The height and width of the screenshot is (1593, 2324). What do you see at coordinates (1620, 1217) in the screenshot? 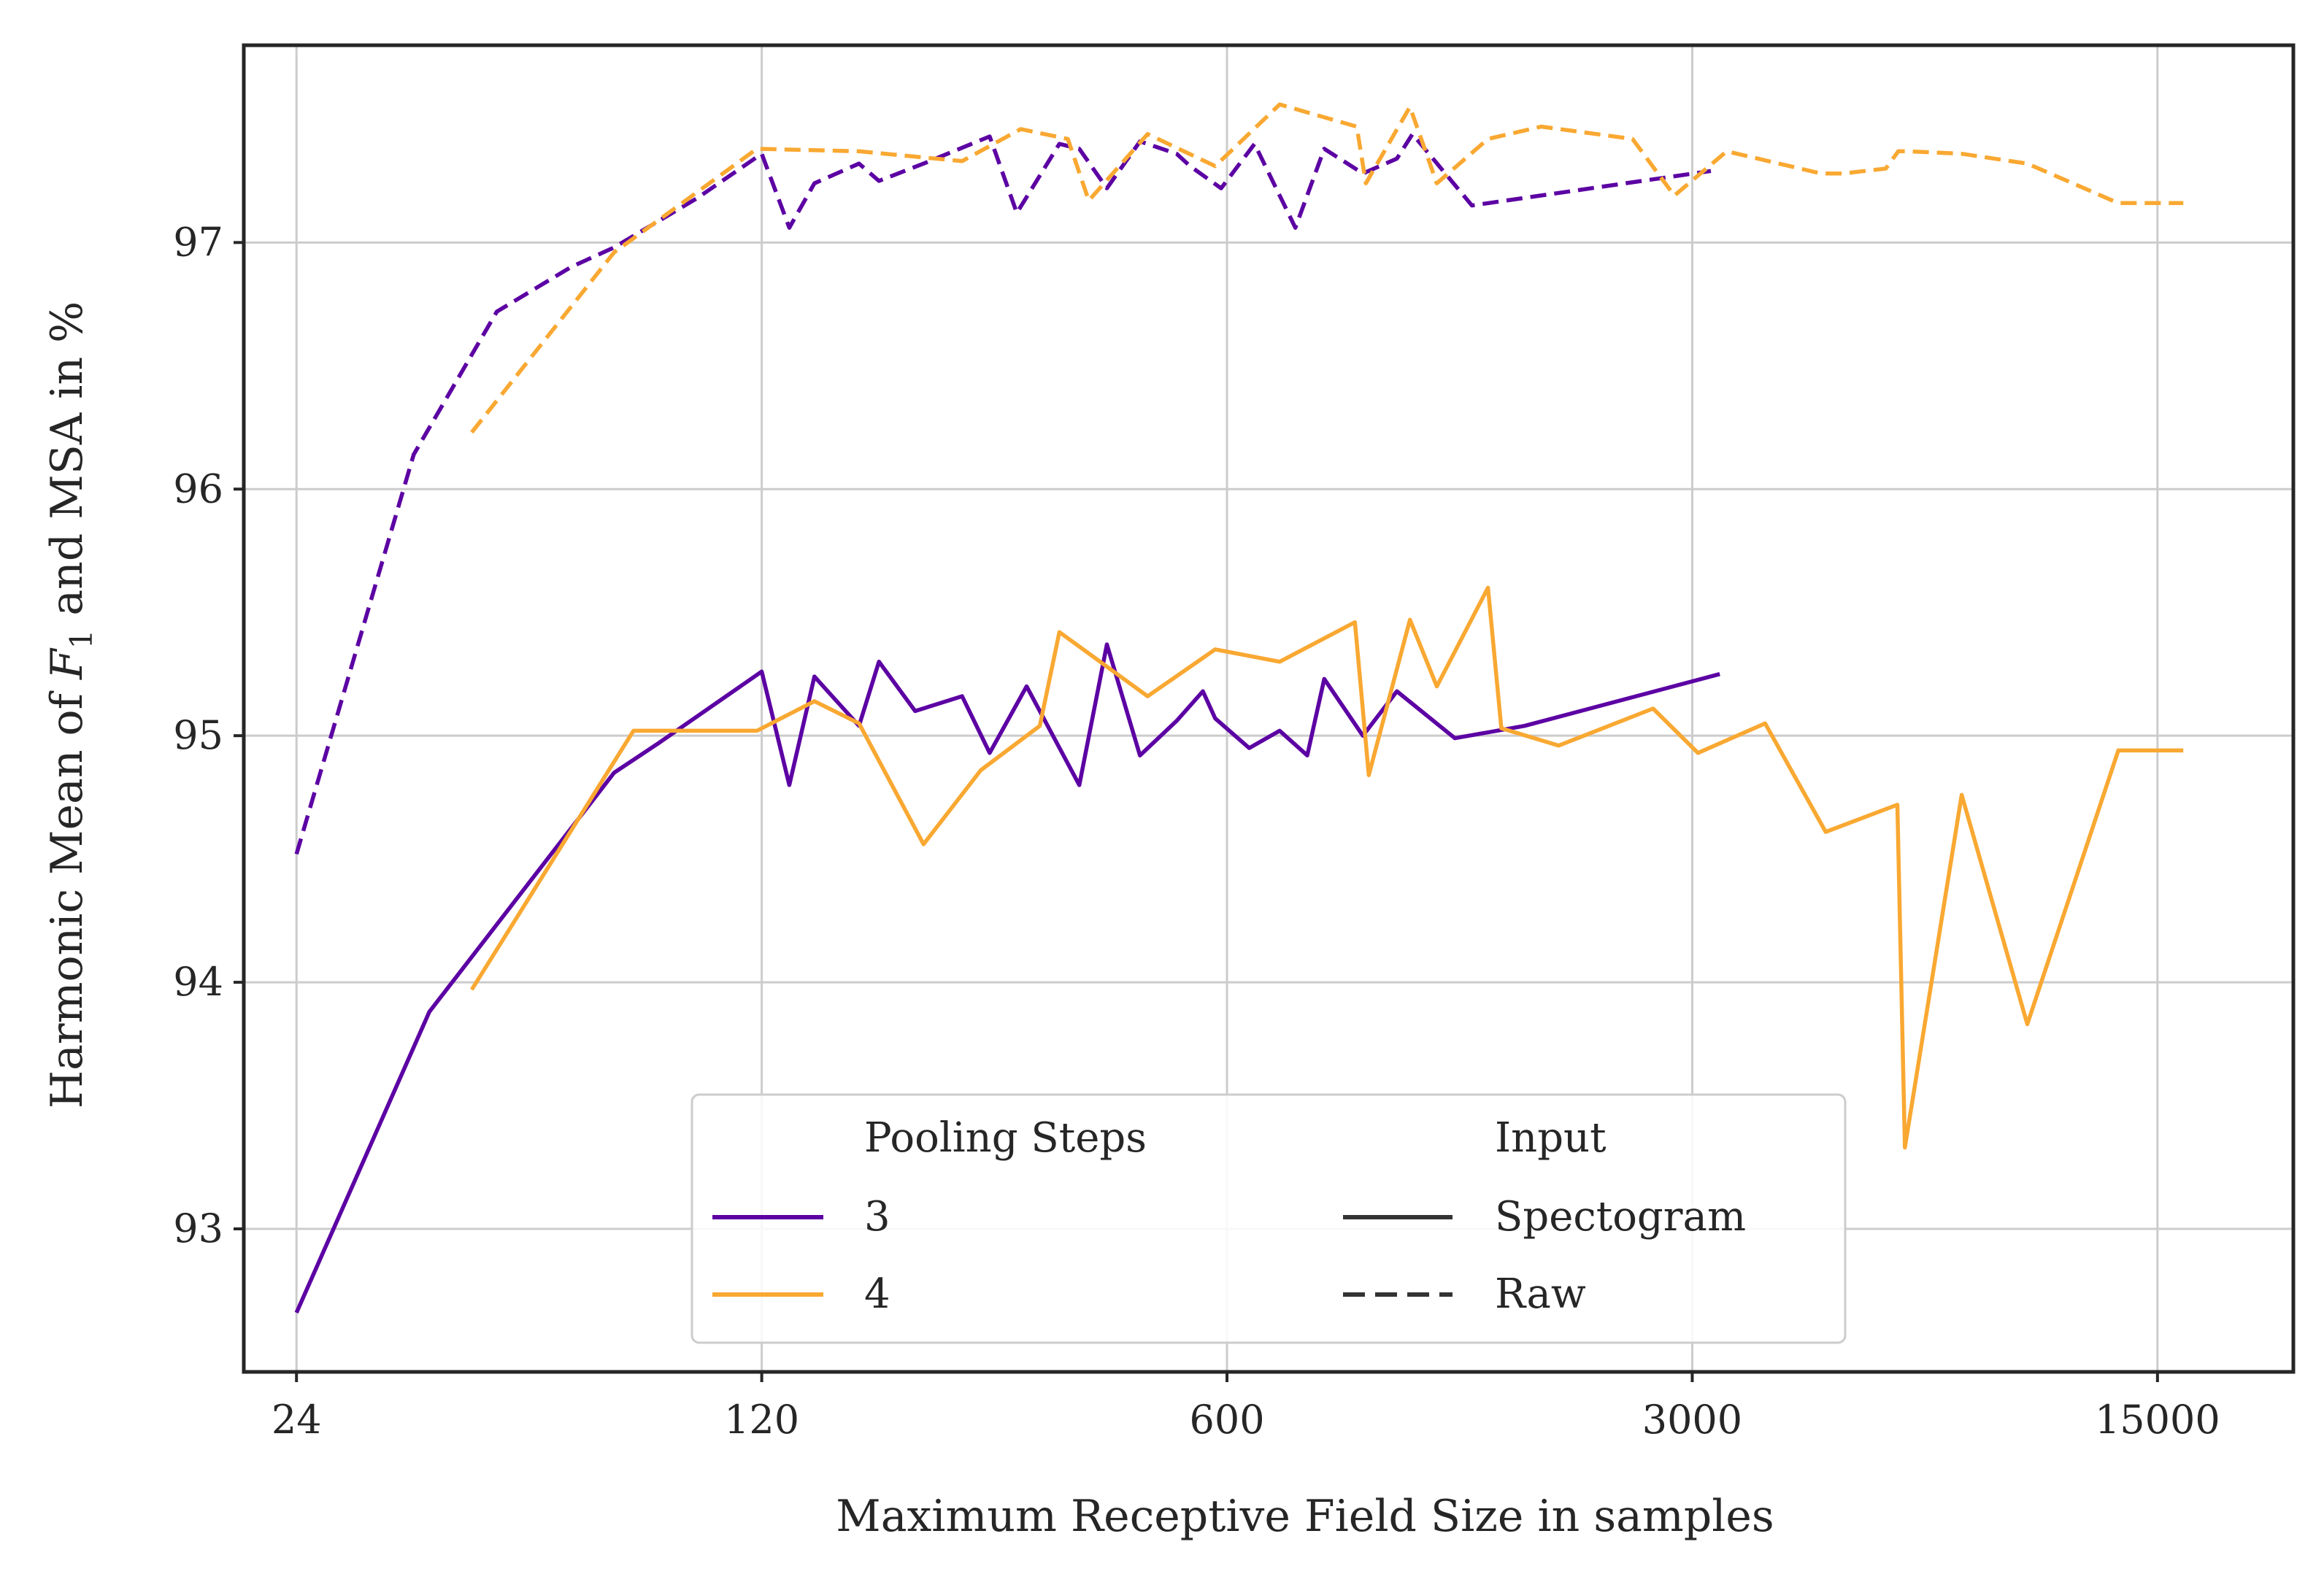
I see `legend-label-spectogram: Spectogram` at bounding box center [1620, 1217].